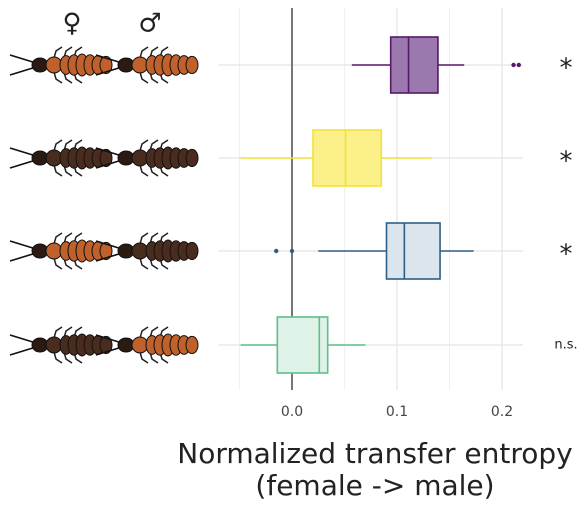 Image resolution: width=580 pixels, height=505 pixels. What do you see at coordinates (71, 24) in the screenshot?
I see `sex-symbol: ♀` at bounding box center [71, 24].